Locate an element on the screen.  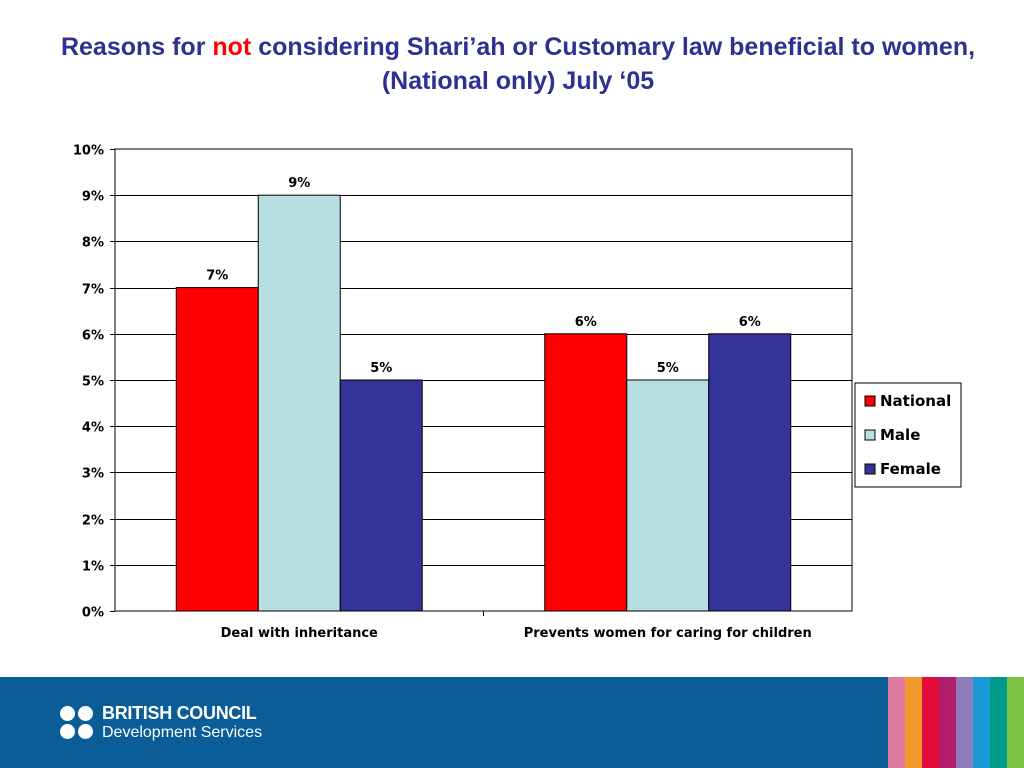
data-label: 7% is located at coordinates (217, 276).